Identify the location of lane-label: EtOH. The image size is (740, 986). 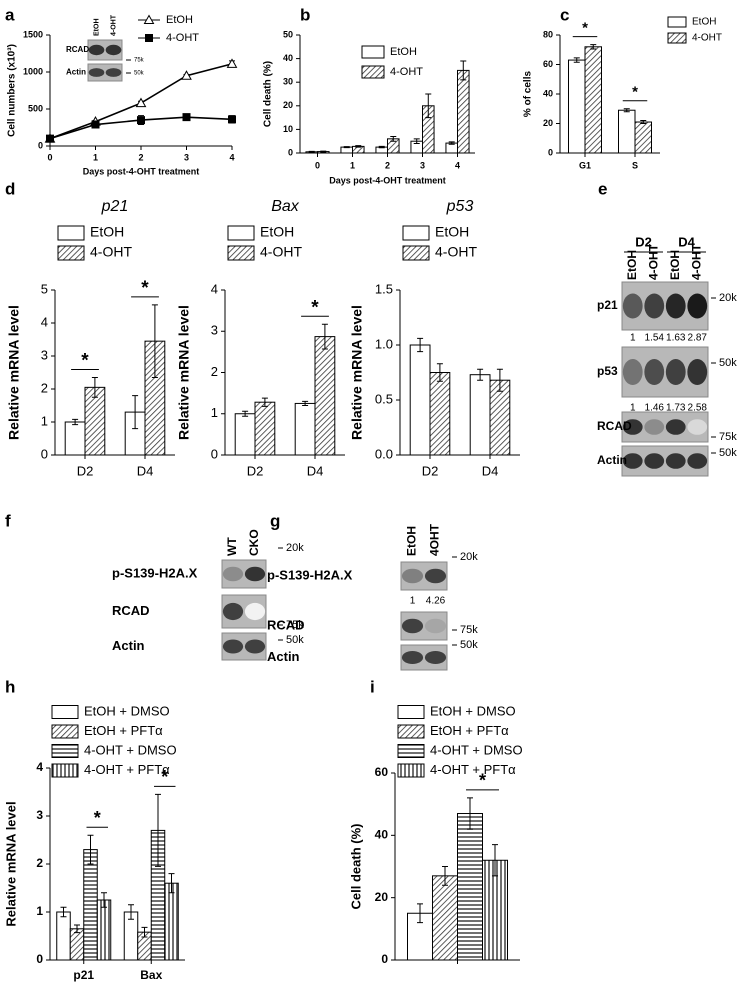
(96, 28).